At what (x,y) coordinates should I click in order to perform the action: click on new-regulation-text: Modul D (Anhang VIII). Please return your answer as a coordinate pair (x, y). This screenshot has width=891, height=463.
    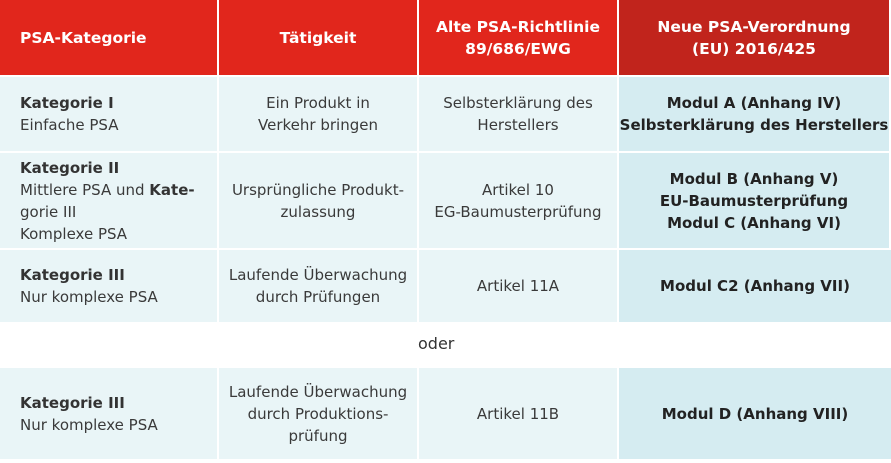
    Looking at the image, I should click on (755, 413).